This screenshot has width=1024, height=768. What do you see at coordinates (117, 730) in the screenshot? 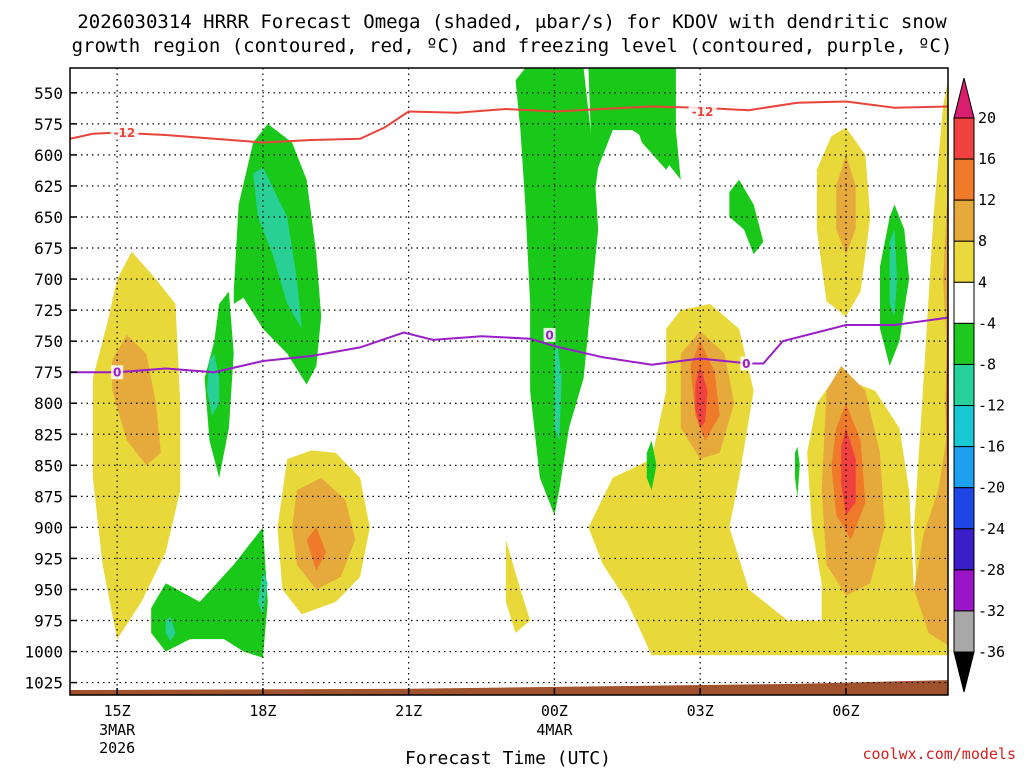
I see `xtick-sublabel-3MAR: 3MAR` at bounding box center [117, 730].